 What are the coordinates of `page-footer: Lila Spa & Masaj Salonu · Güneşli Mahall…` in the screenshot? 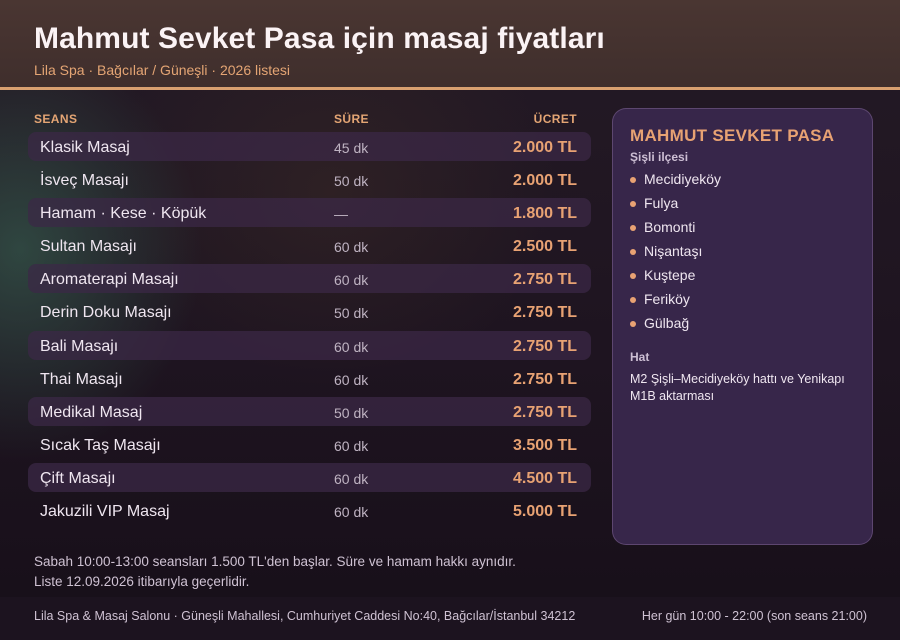 It's located at (450, 618).